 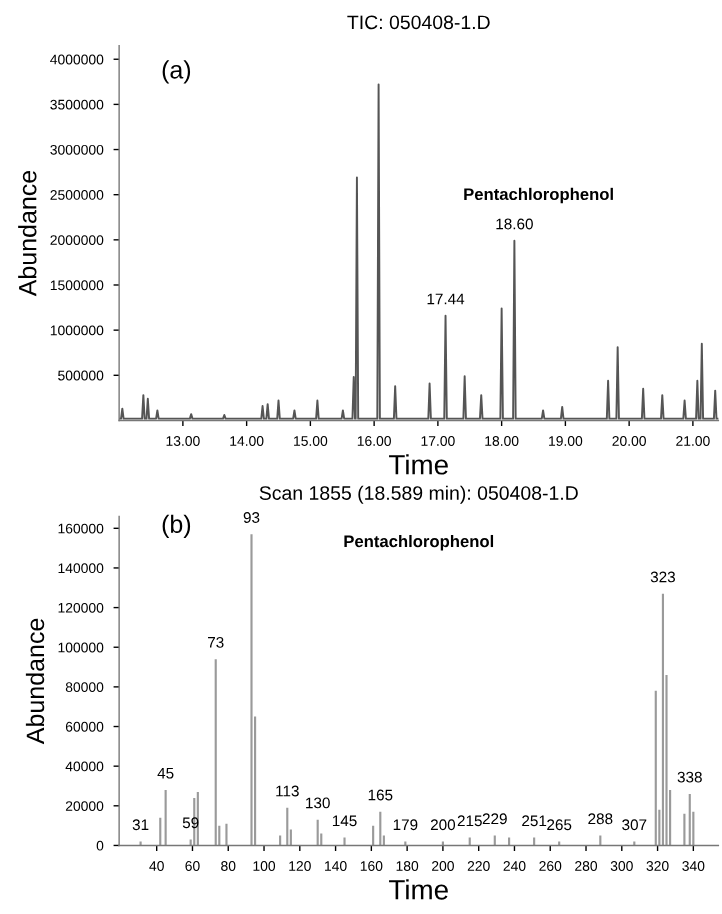 I want to click on chart-title: Scan 1855 (18.589 min): 050408-1.D, so click(x=418, y=494).